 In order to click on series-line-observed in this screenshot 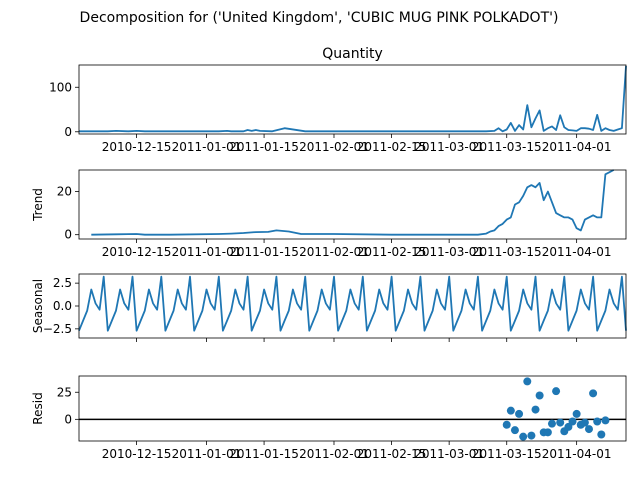, I will do `click(353, 99)`.